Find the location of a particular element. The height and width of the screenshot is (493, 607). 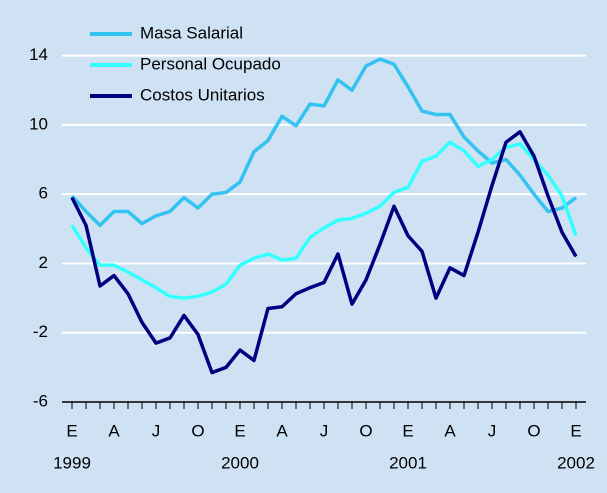

y-tick-label: 2 is located at coordinates (43, 262).